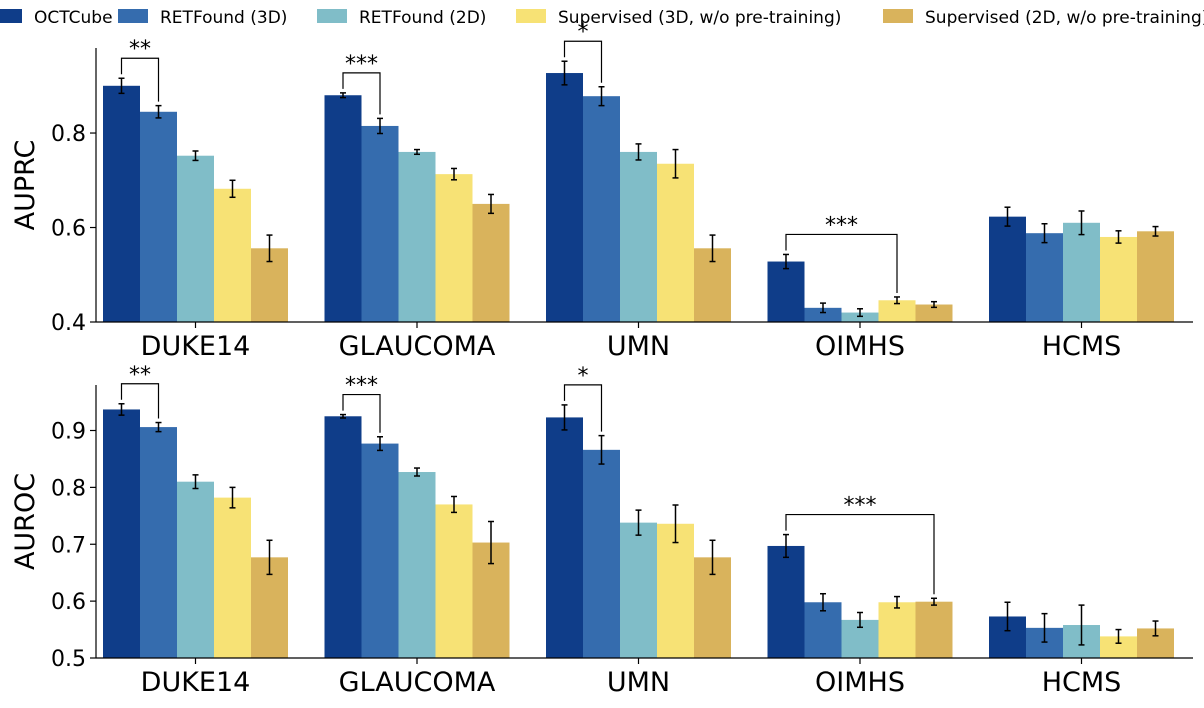 This screenshot has height=708, width=1204. I want to click on y-axis-title: AUROC, so click(25, 521).